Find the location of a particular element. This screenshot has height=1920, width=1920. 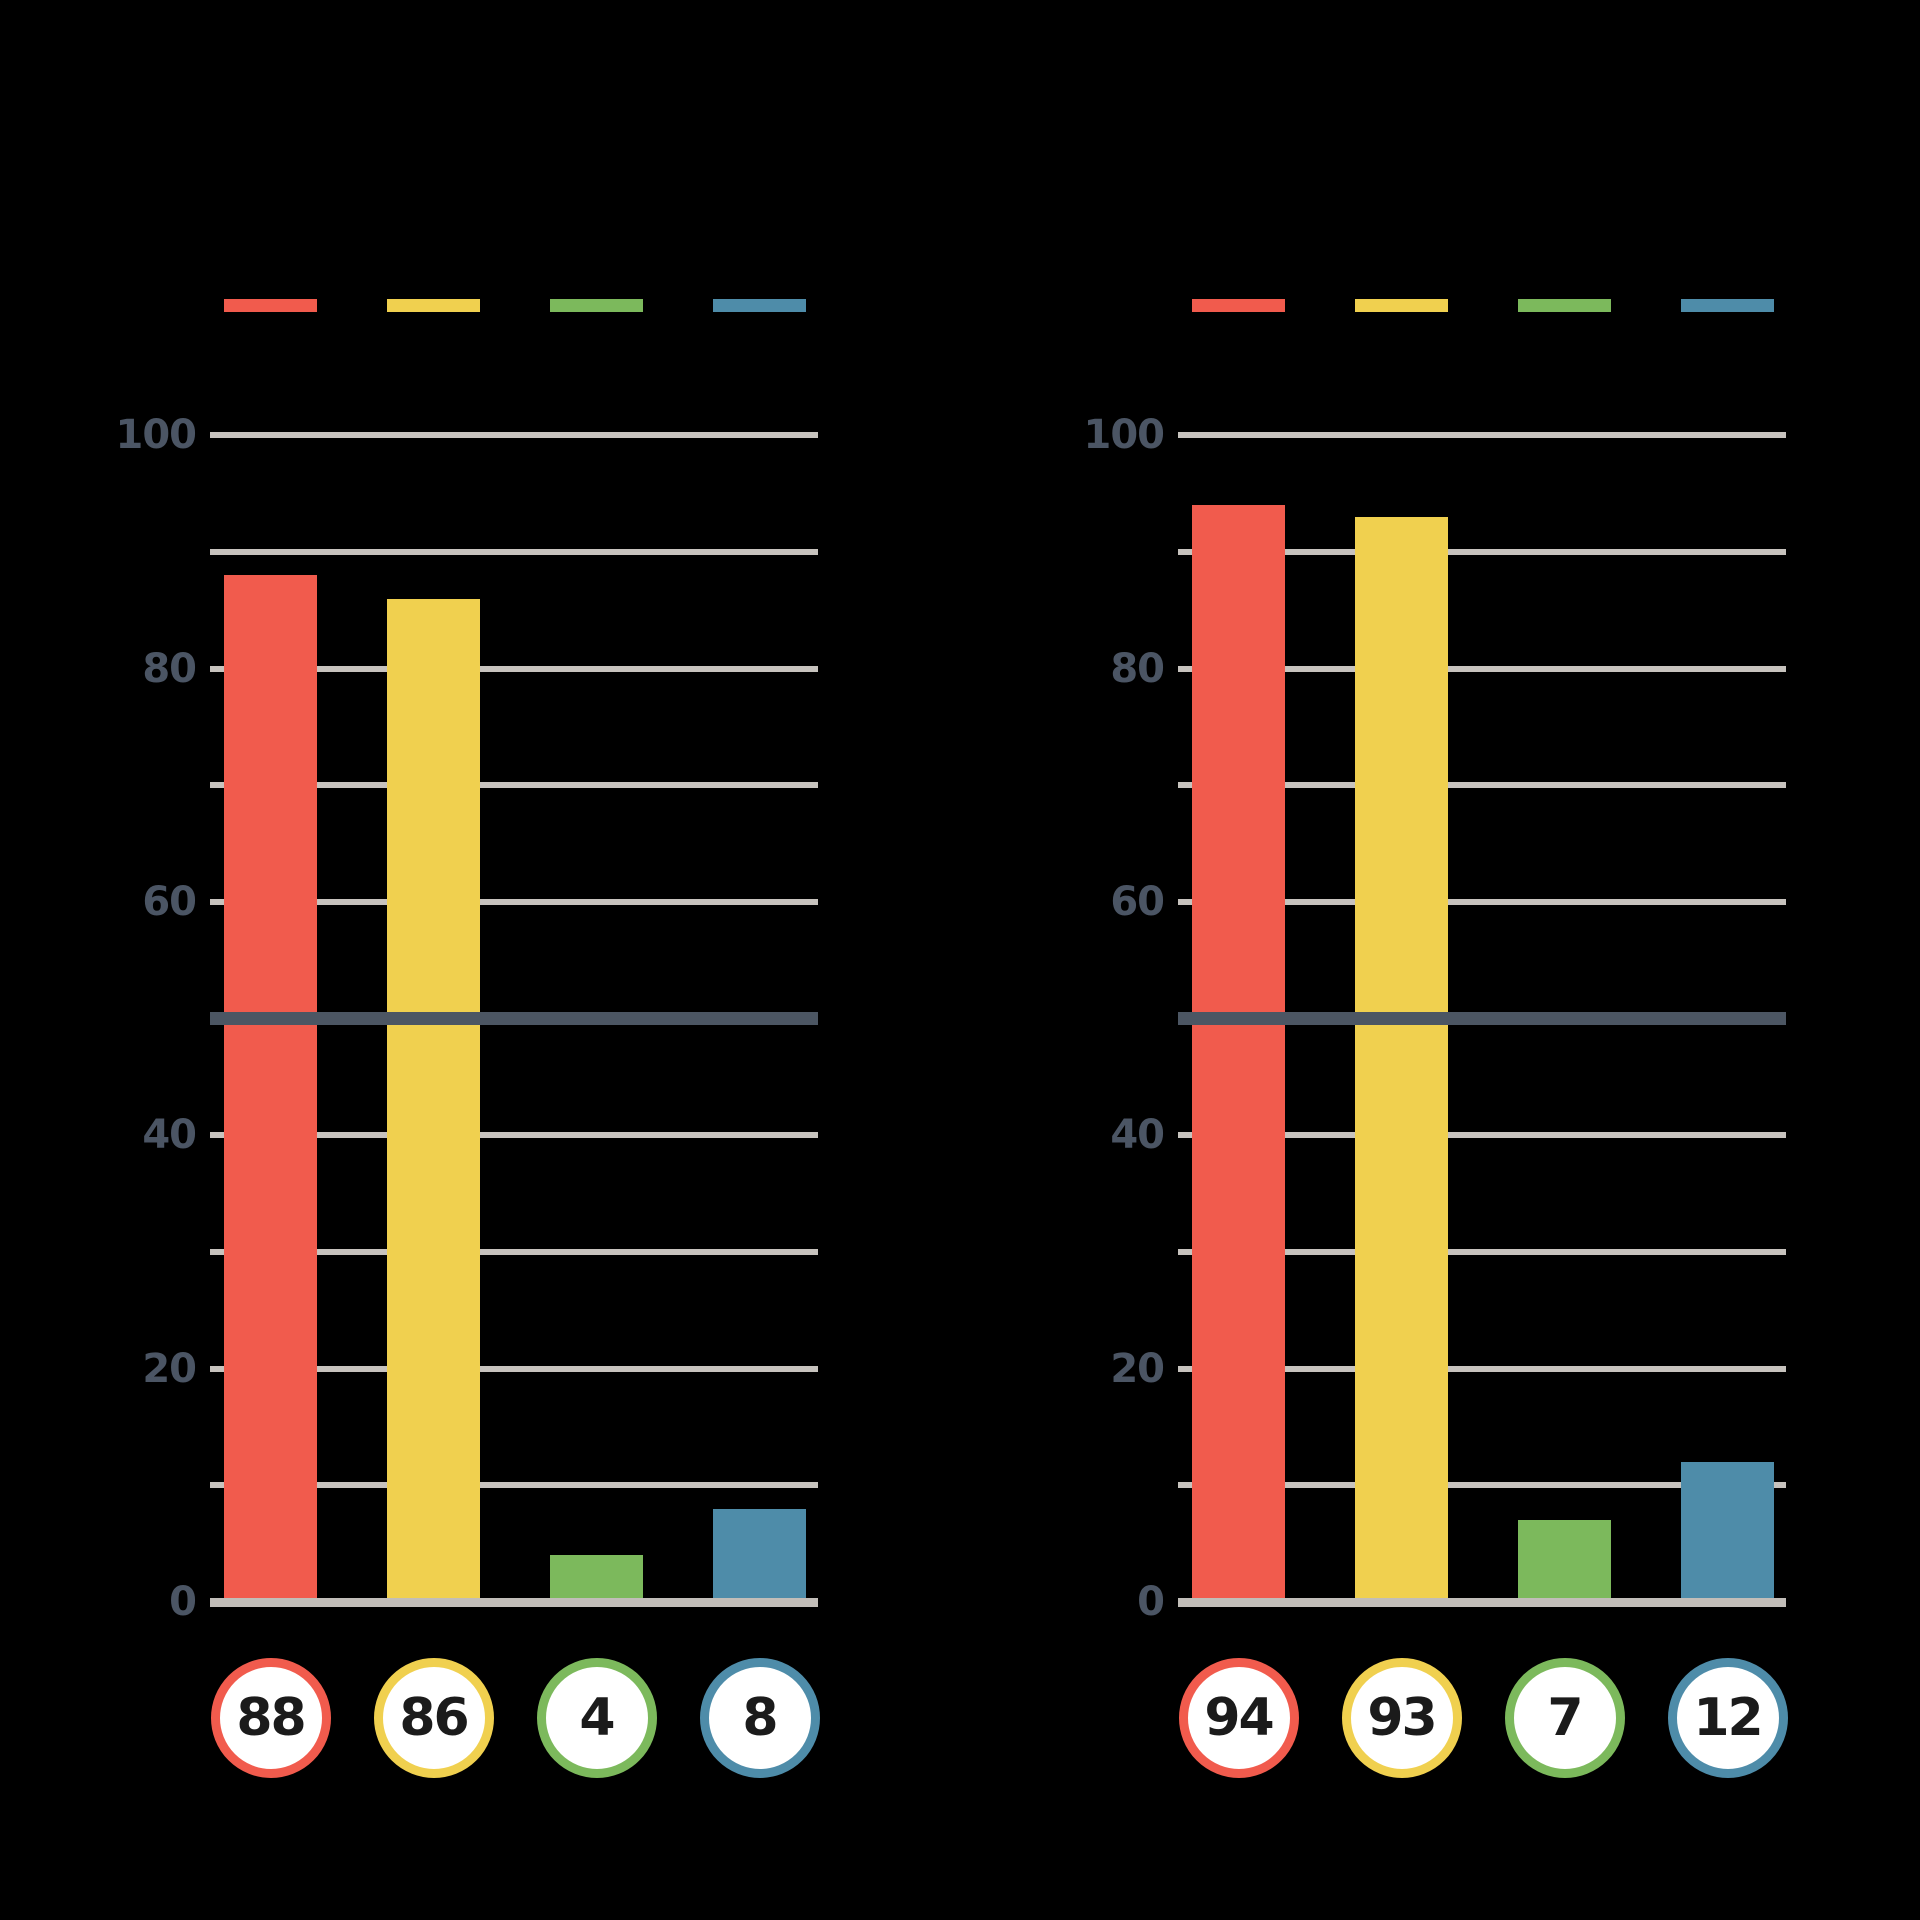

value-badge-green: 4 is located at coordinates (596, 1718).